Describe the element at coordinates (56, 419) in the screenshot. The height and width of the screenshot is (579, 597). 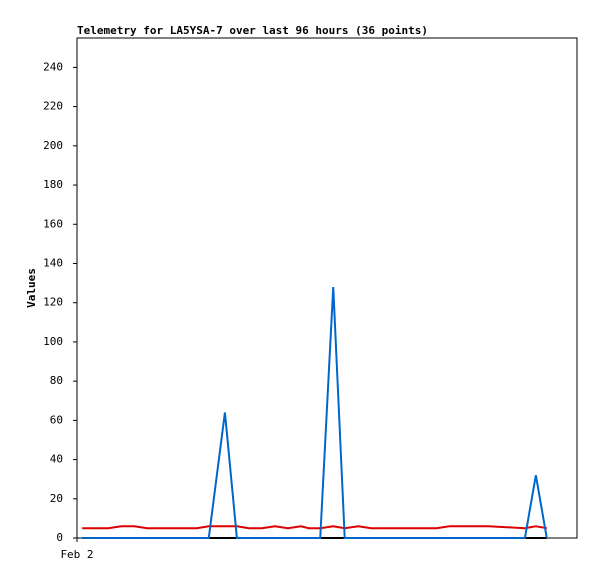
I see `y-tick-label: 60` at that location.